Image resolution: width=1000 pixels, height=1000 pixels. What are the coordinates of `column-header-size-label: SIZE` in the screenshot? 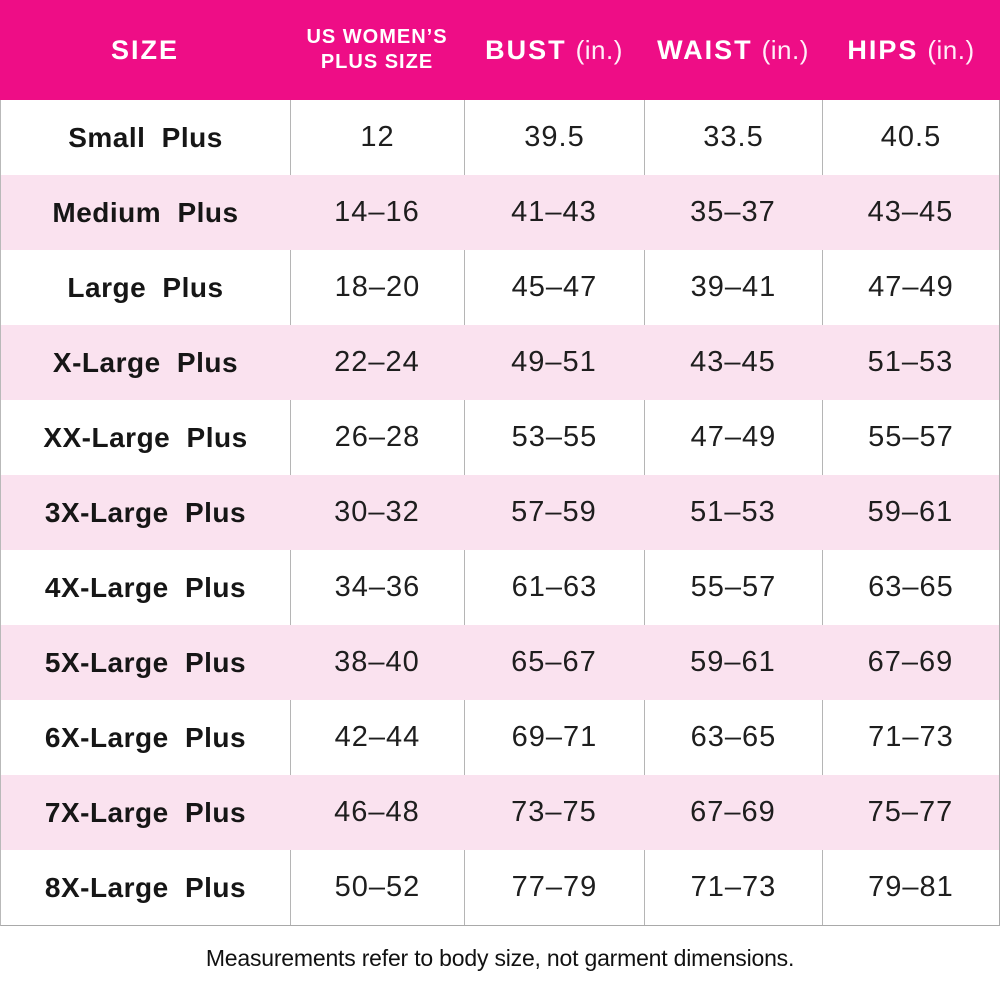 It's located at (144, 49).